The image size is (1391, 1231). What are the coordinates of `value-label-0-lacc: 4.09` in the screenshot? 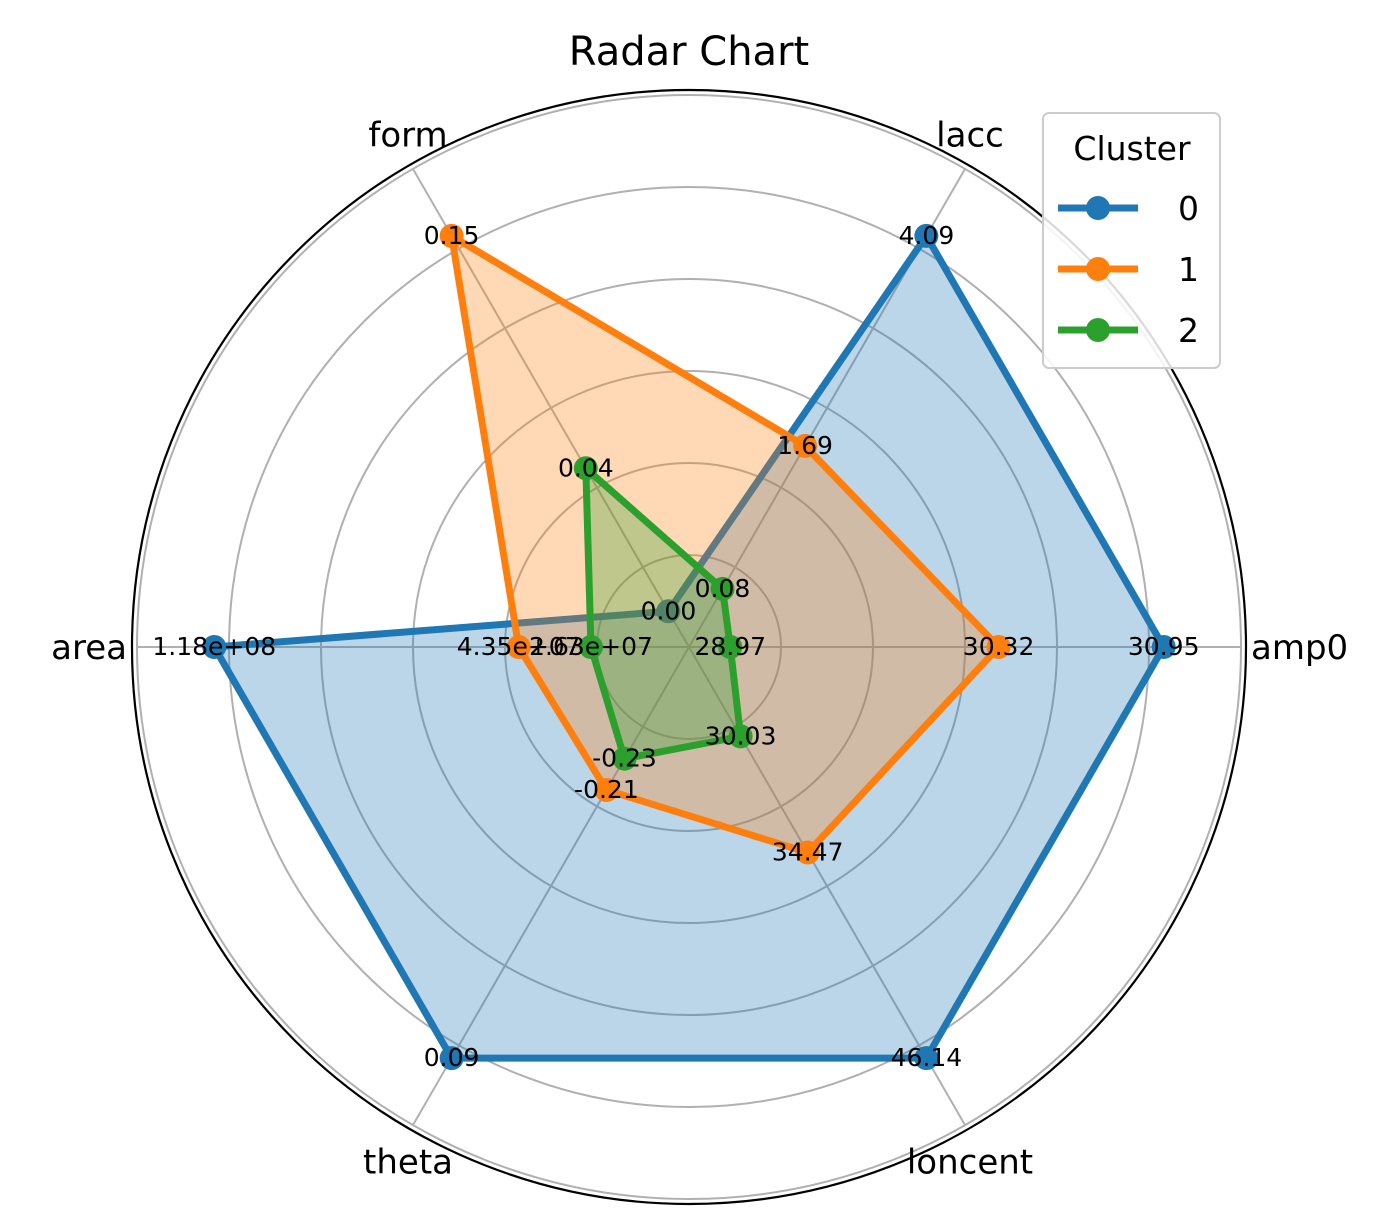 It's located at (927, 235).